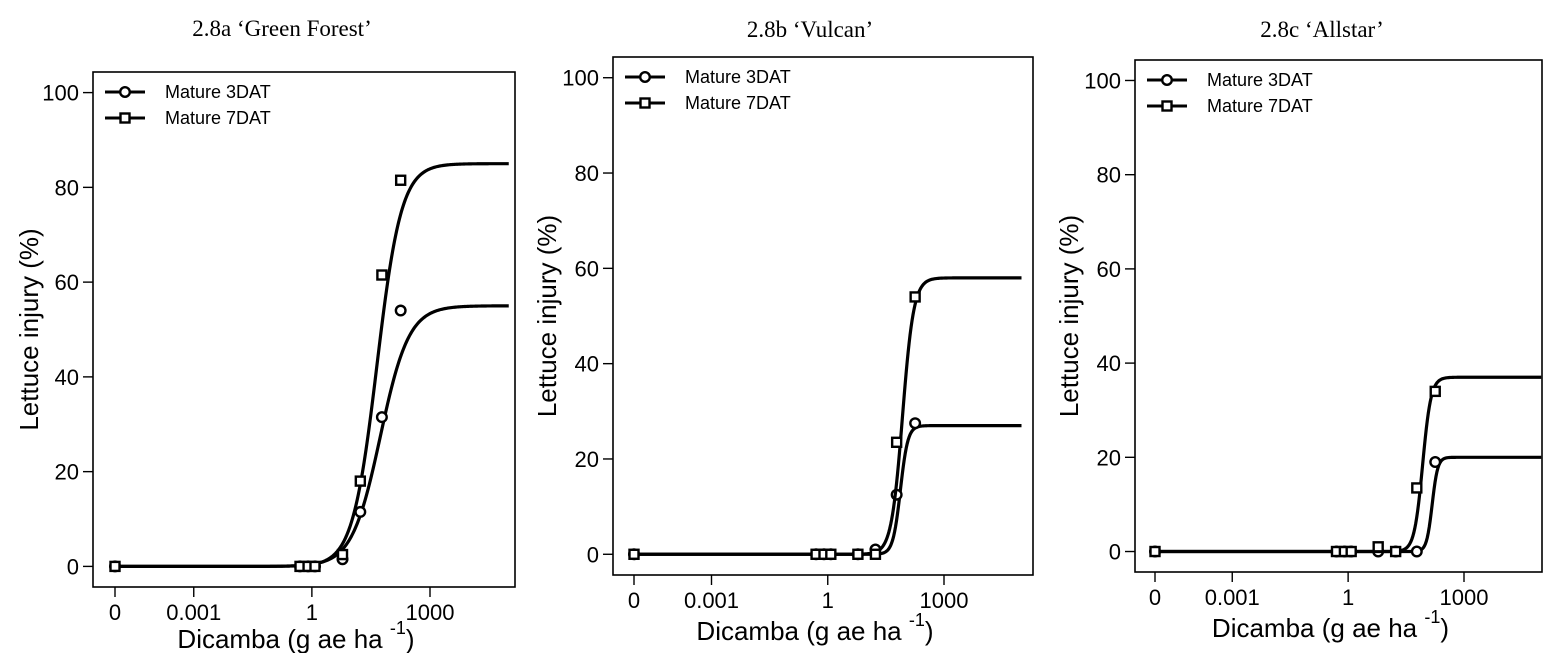 The width and height of the screenshot is (1546, 653). I want to click on panel-title: 2.8a ‘Green Forest’, so click(281, 28).